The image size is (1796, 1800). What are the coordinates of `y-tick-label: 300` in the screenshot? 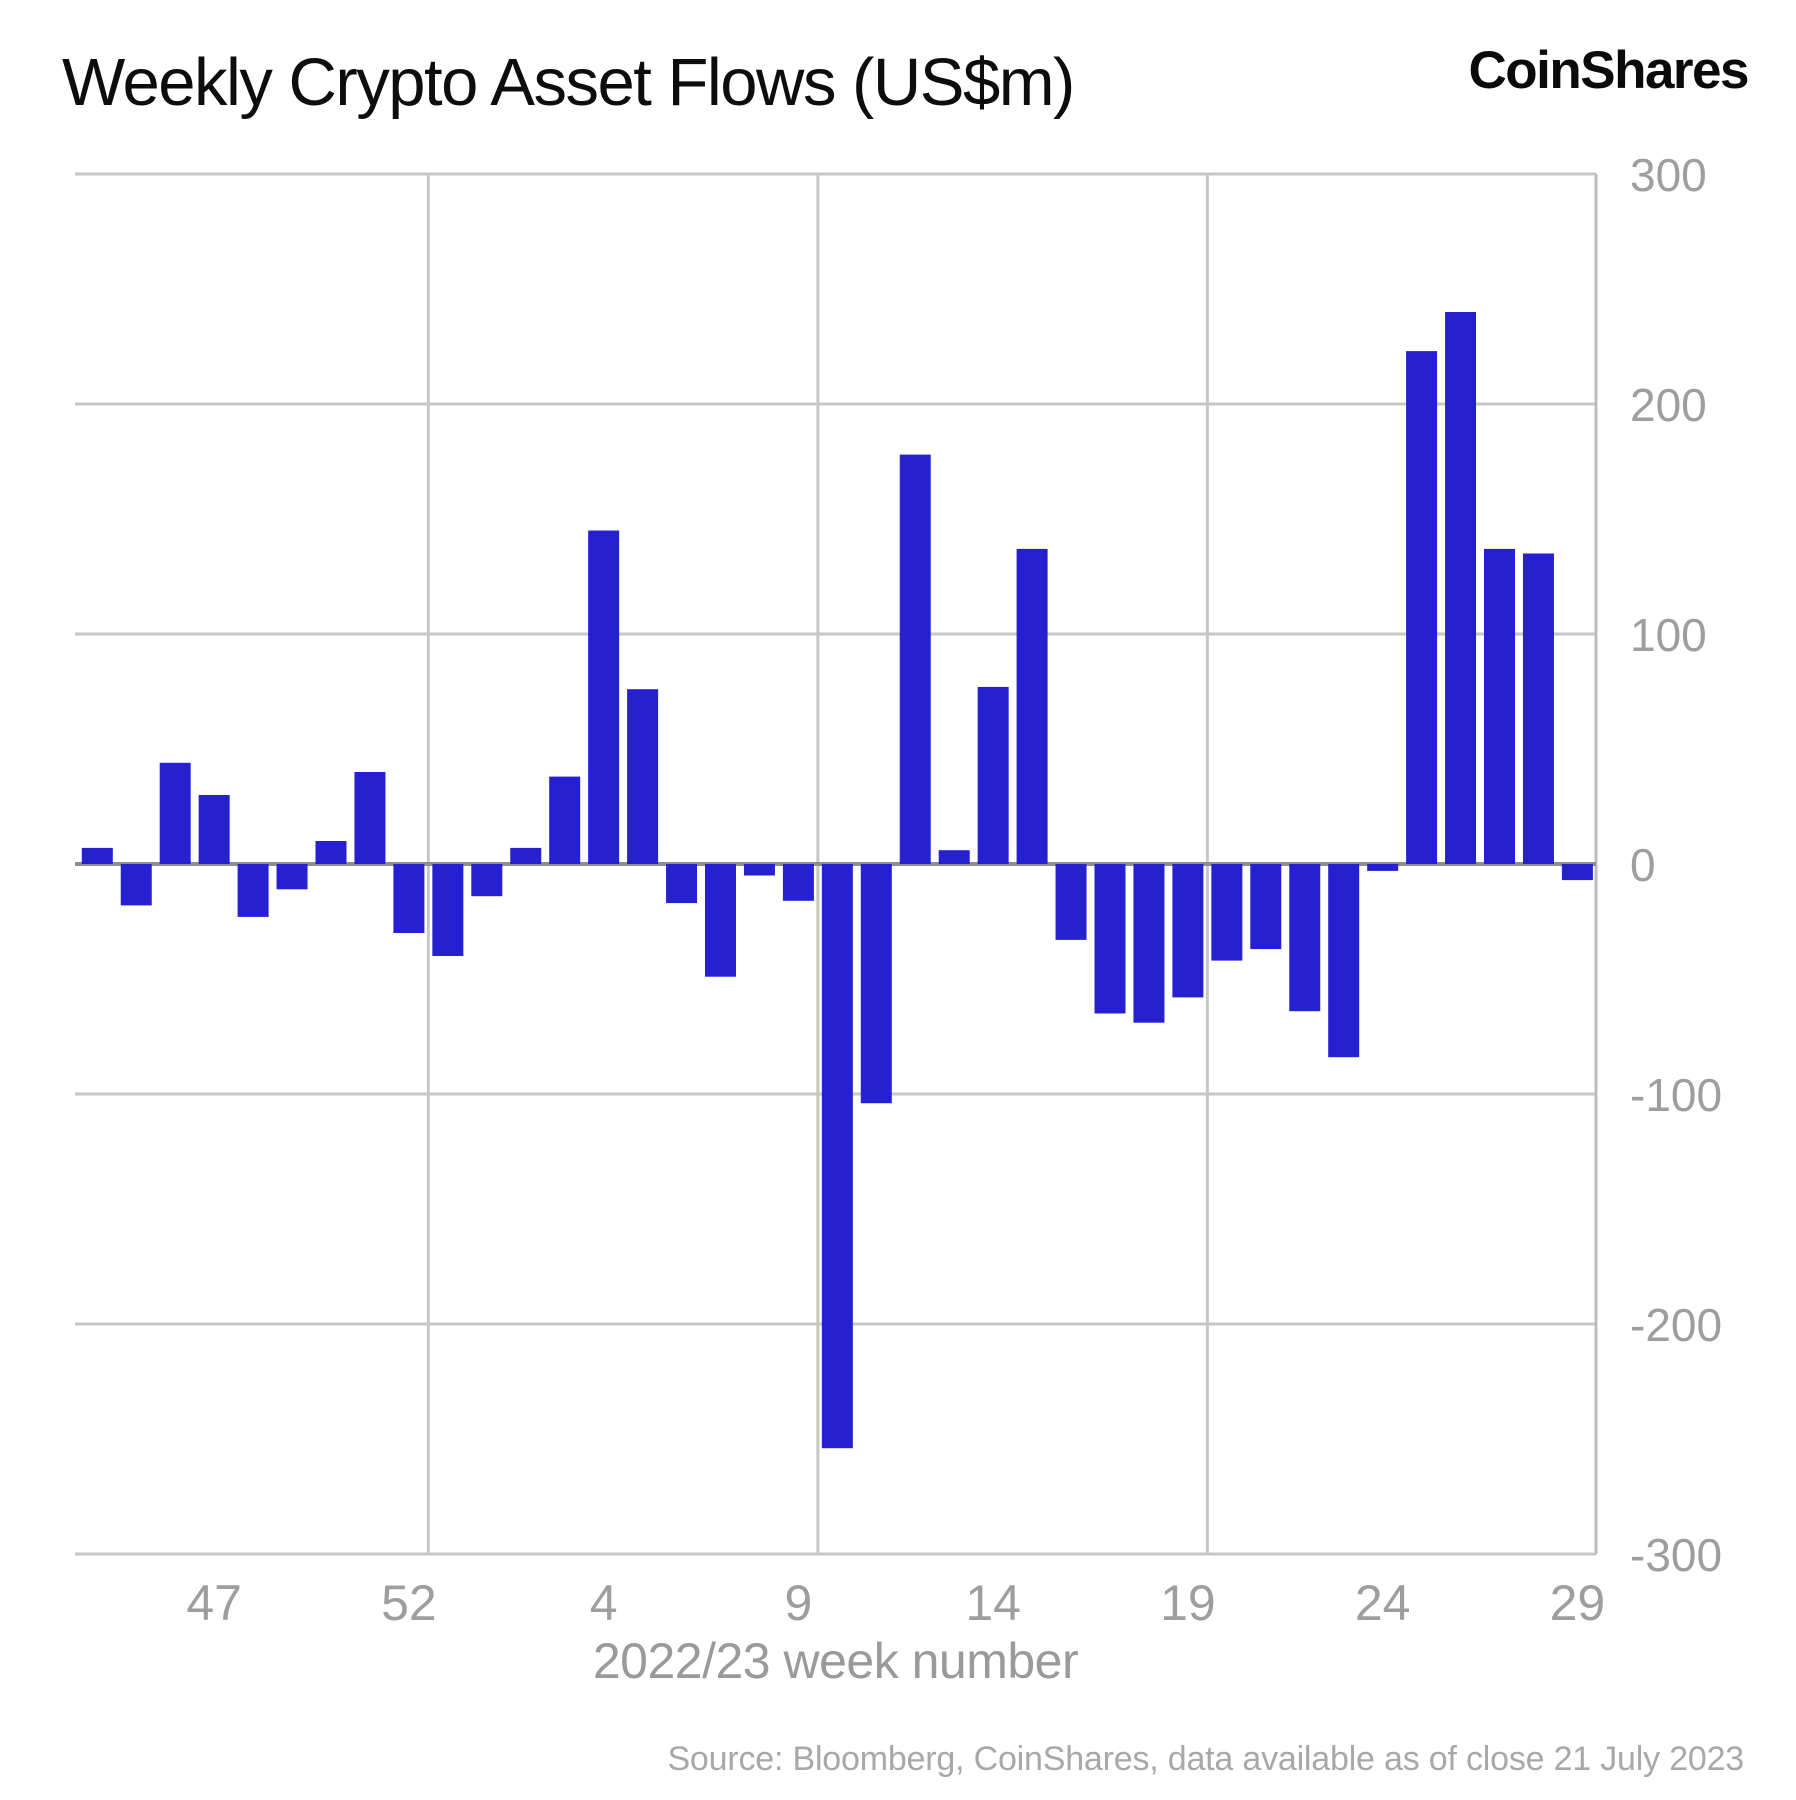 It's located at (1668, 175).